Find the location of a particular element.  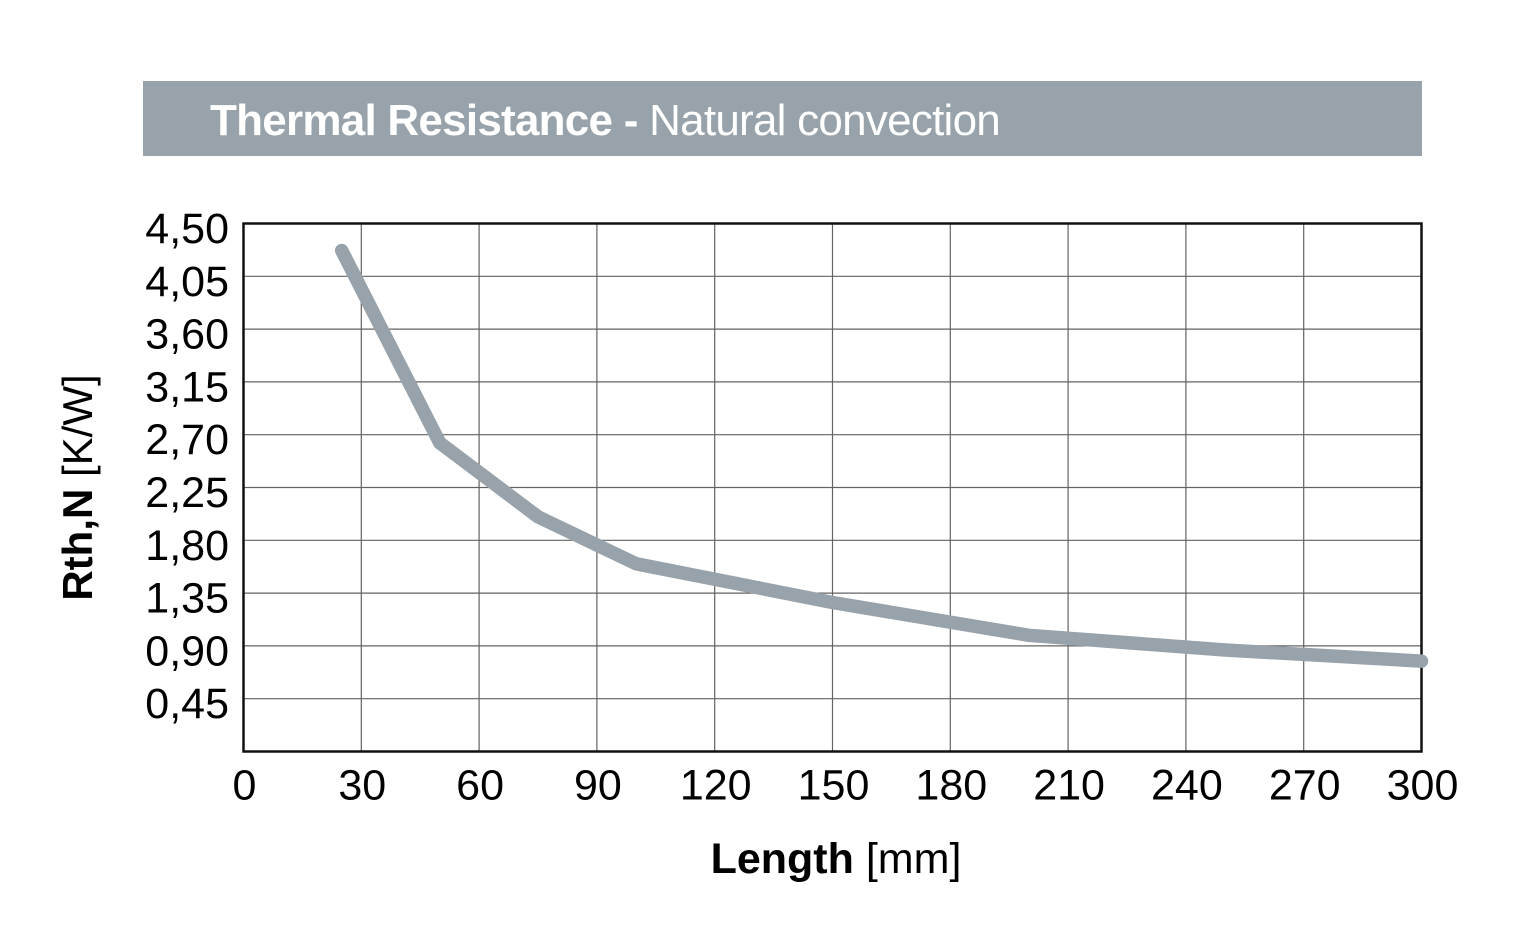

svg-text: 120 is located at coordinates (716, 786).